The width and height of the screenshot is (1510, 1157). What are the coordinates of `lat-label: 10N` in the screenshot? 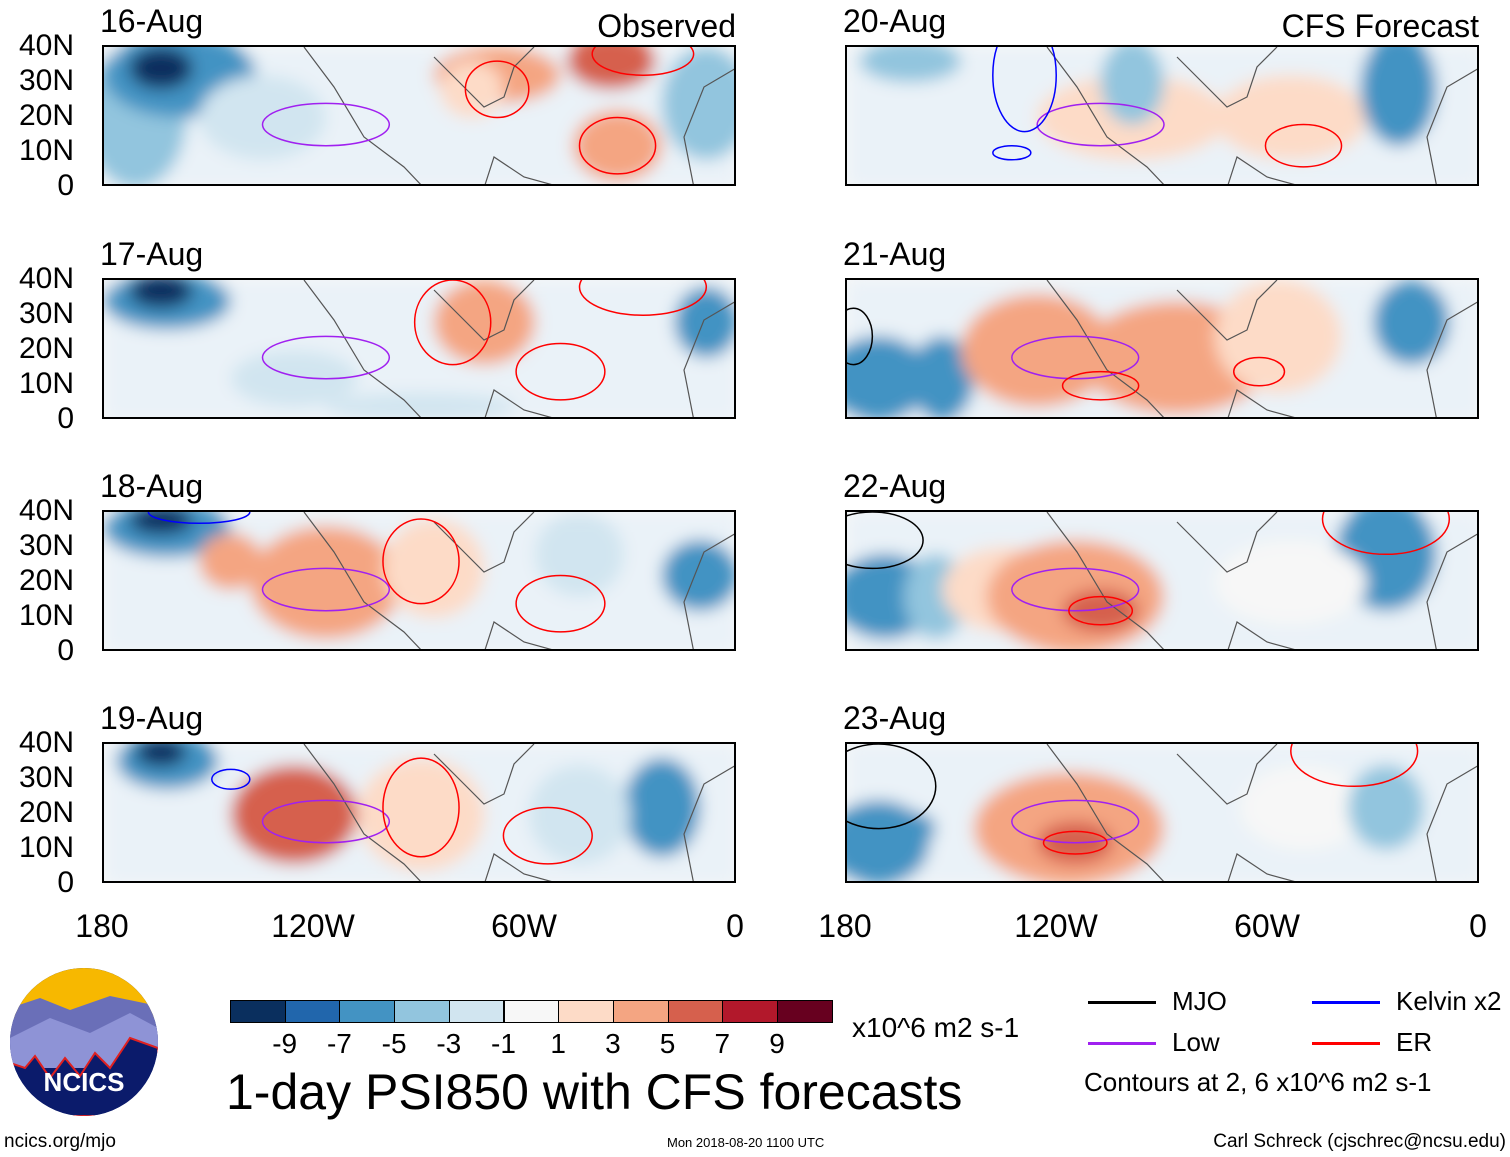 It's located at (46, 847).